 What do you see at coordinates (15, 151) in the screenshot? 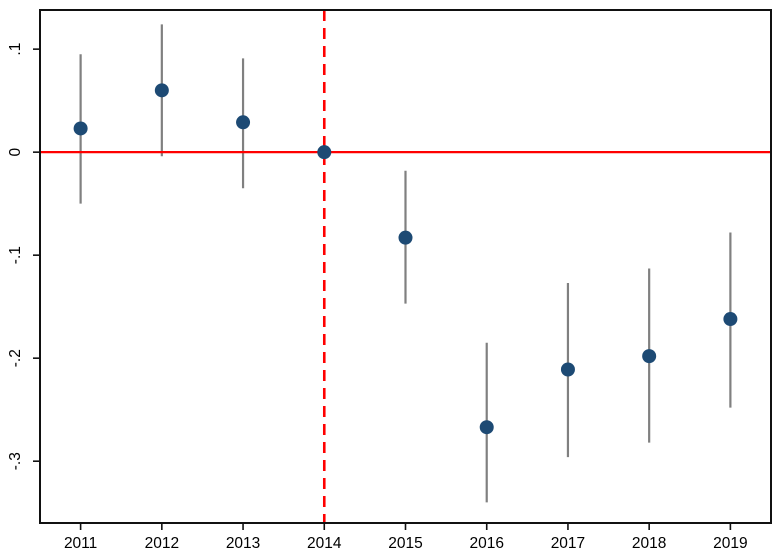
I see `y-axis-tick-label: 0` at bounding box center [15, 151].